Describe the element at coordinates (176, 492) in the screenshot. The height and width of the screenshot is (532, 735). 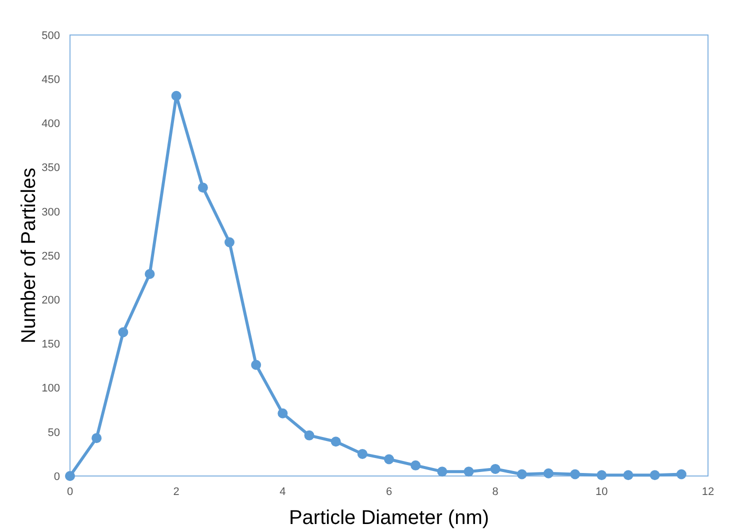
I see `x-tick-label: 2` at that location.